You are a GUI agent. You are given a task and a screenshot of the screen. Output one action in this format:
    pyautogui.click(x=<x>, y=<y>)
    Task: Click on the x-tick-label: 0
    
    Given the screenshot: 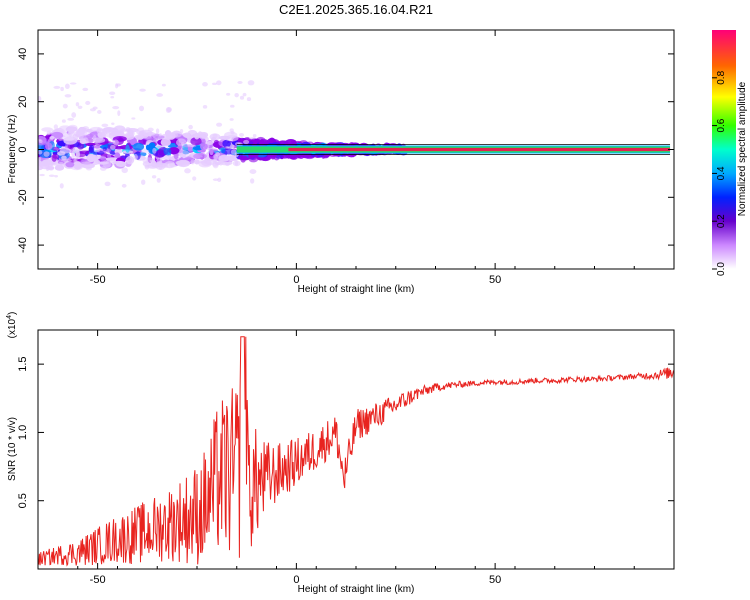 What is the action you would take?
    pyautogui.click(x=296, y=280)
    